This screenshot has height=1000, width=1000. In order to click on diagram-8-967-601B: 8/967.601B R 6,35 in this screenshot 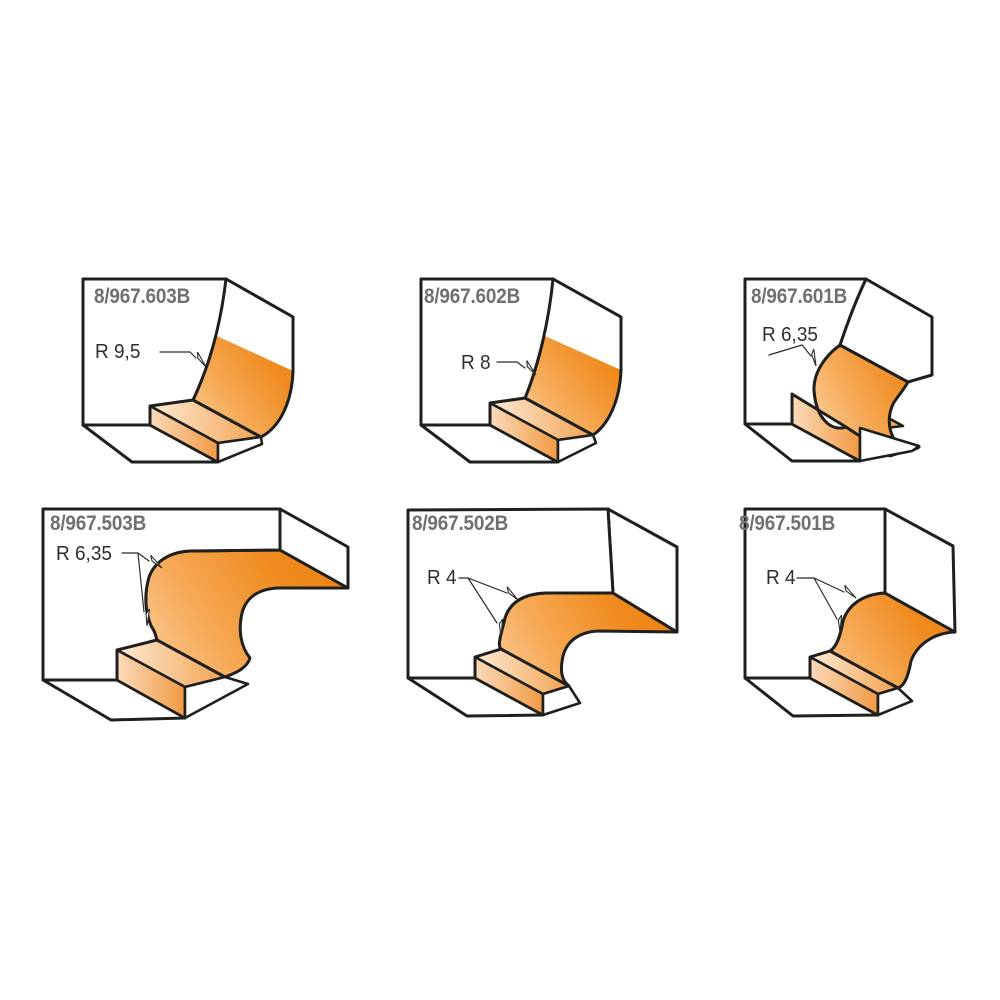, I will do `click(838, 370)`.